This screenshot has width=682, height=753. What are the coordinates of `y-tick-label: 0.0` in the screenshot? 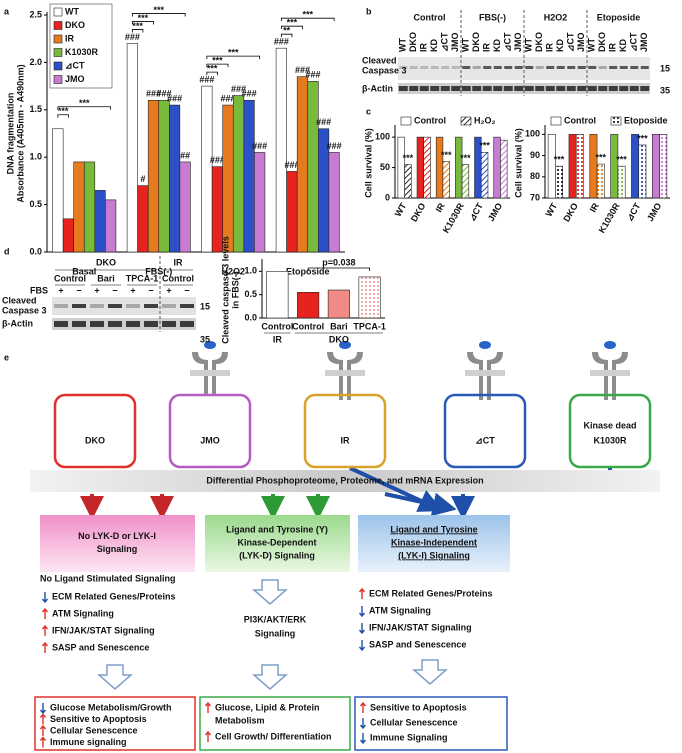 It's located at (35, 251).